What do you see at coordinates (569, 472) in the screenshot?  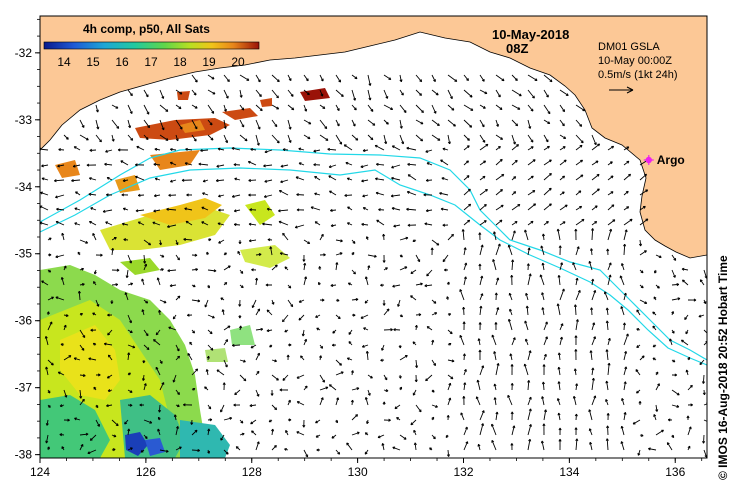 I see `x-tick-label: 134` at bounding box center [569, 472].